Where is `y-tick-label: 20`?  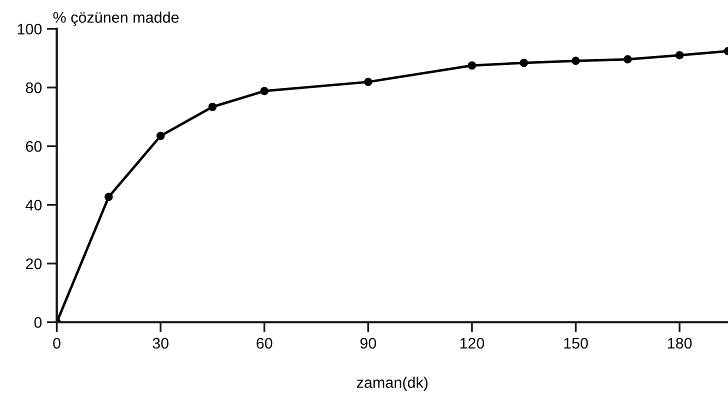 y-tick-label: 20 is located at coordinates (34, 264).